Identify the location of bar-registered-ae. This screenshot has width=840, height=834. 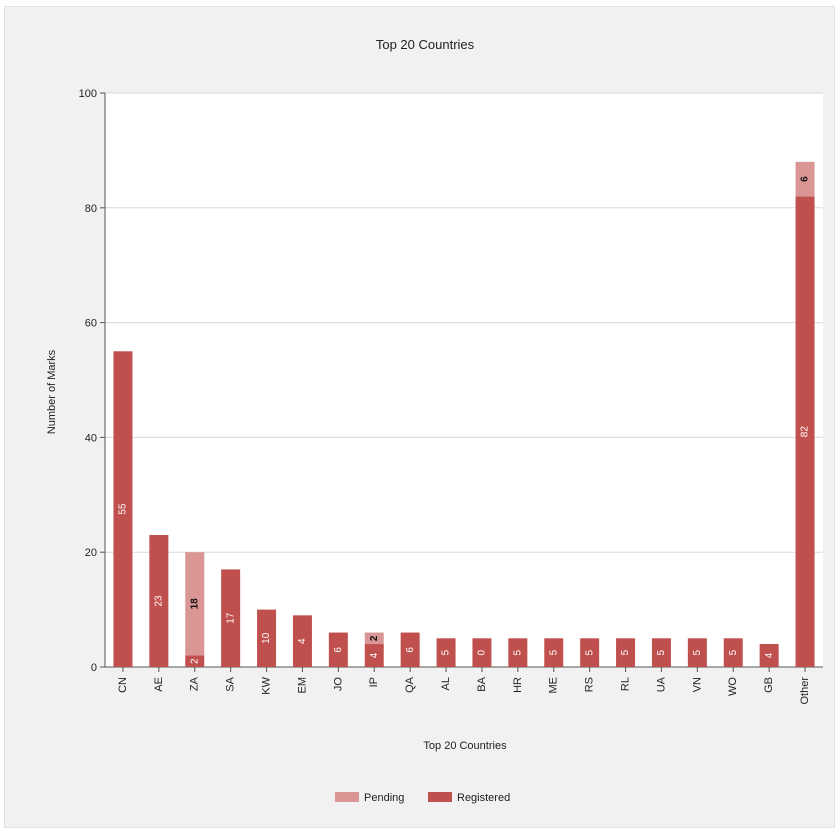
(159, 600).